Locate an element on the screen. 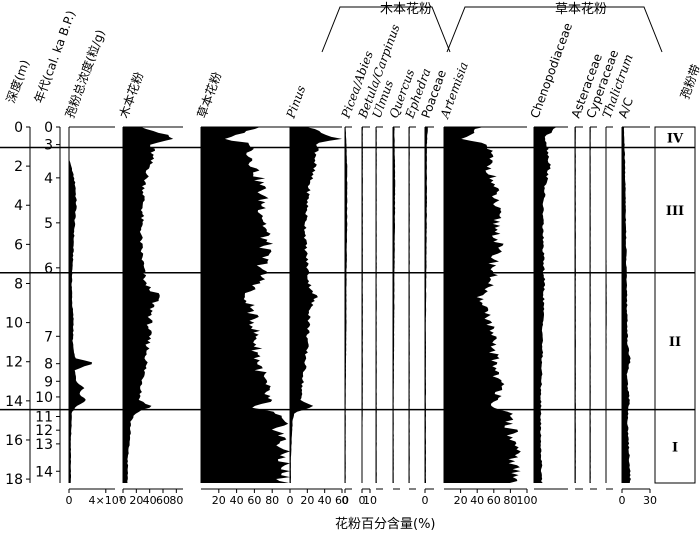  depth-tick-label-2: 4 is located at coordinates (18, 206).